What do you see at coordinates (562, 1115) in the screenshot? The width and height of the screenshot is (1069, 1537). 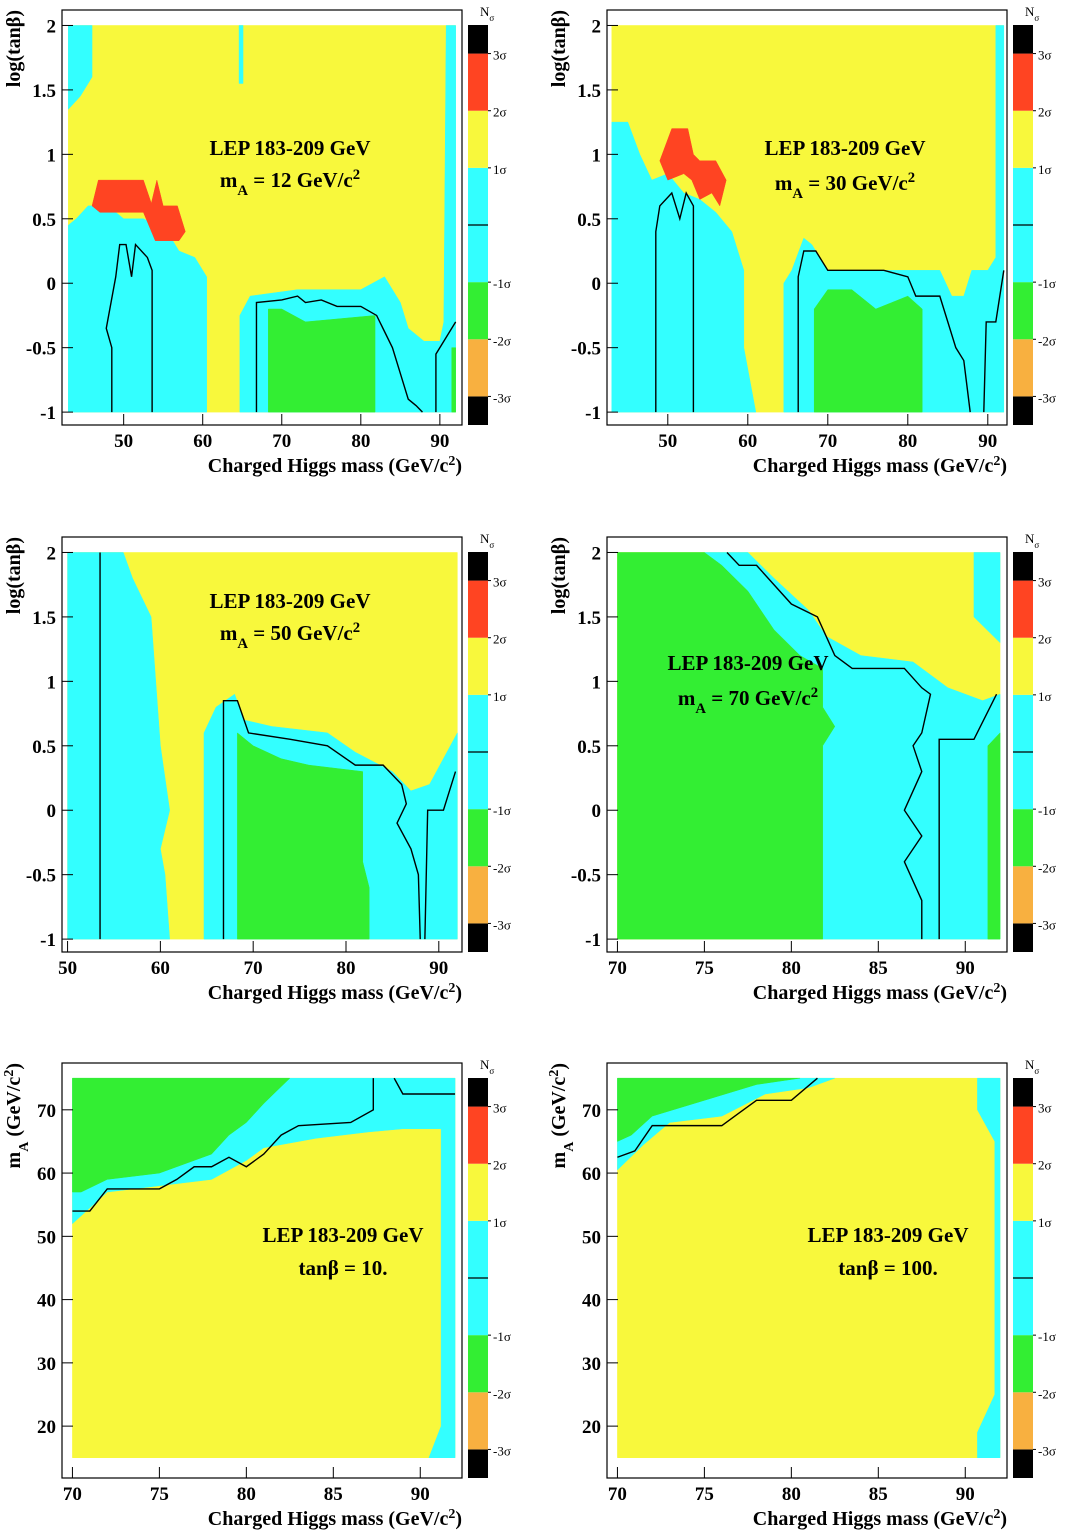 I see `y-axis-title: mA (GeV/c2)` at bounding box center [562, 1115].